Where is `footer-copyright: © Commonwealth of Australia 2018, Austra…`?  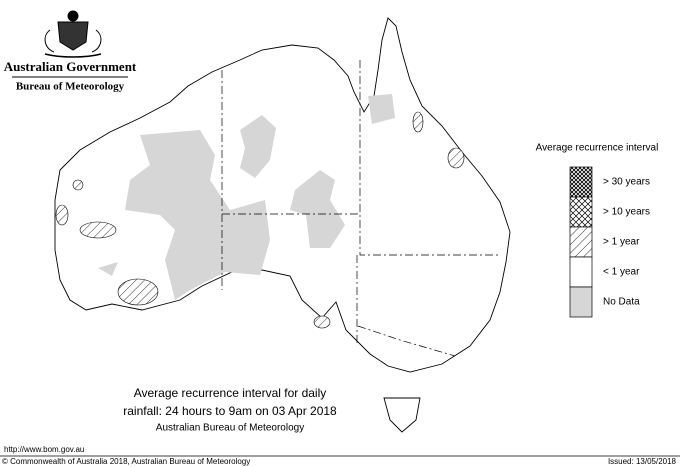
footer-copyright: © Commonwealth of Australia 2018, Austra… is located at coordinates (126, 461).